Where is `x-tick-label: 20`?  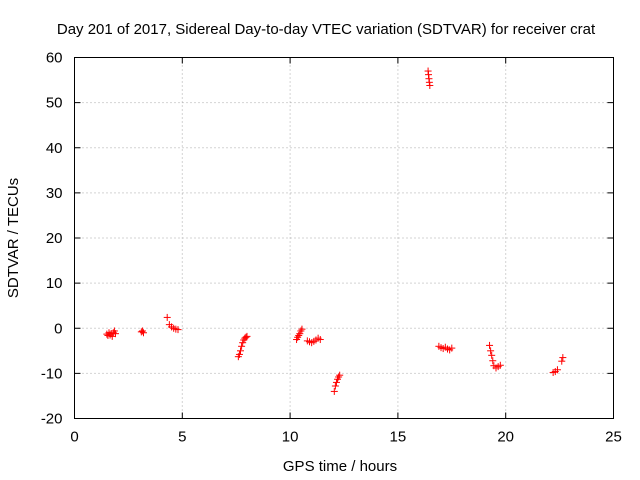 x-tick-label: 20 is located at coordinates (505, 437).